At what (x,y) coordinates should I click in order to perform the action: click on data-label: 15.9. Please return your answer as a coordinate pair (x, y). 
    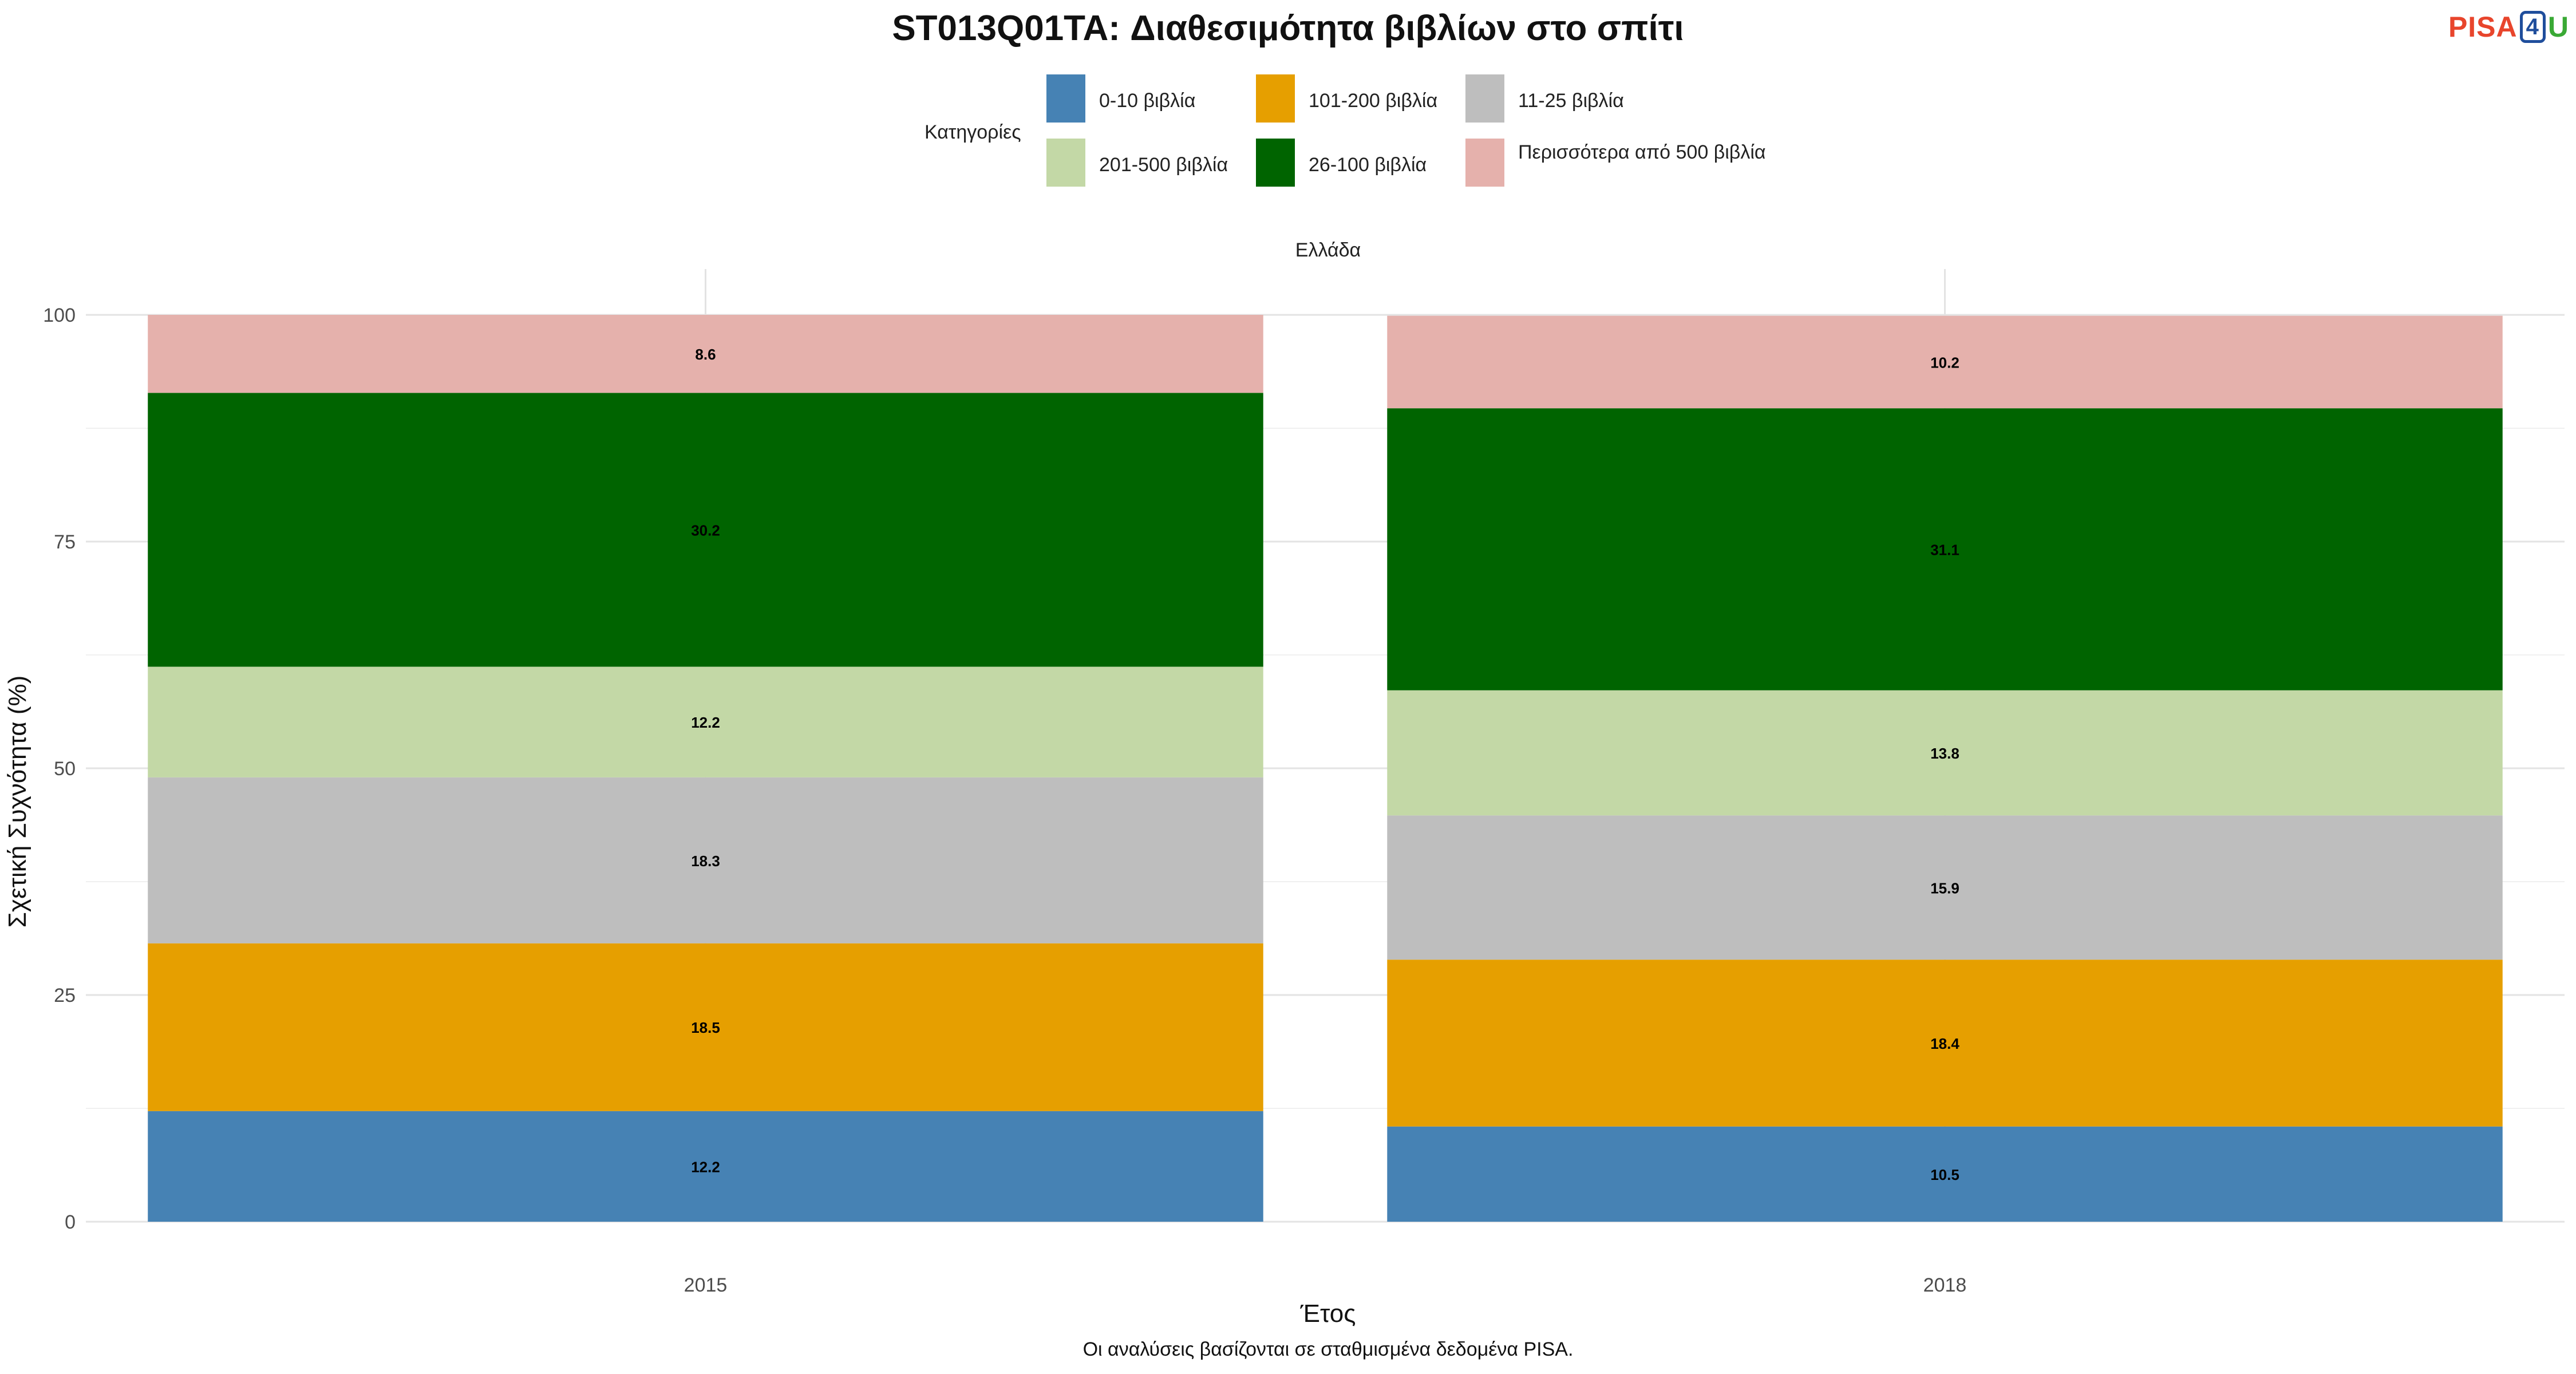
    Looking at the image, I should click on (1944, 888).